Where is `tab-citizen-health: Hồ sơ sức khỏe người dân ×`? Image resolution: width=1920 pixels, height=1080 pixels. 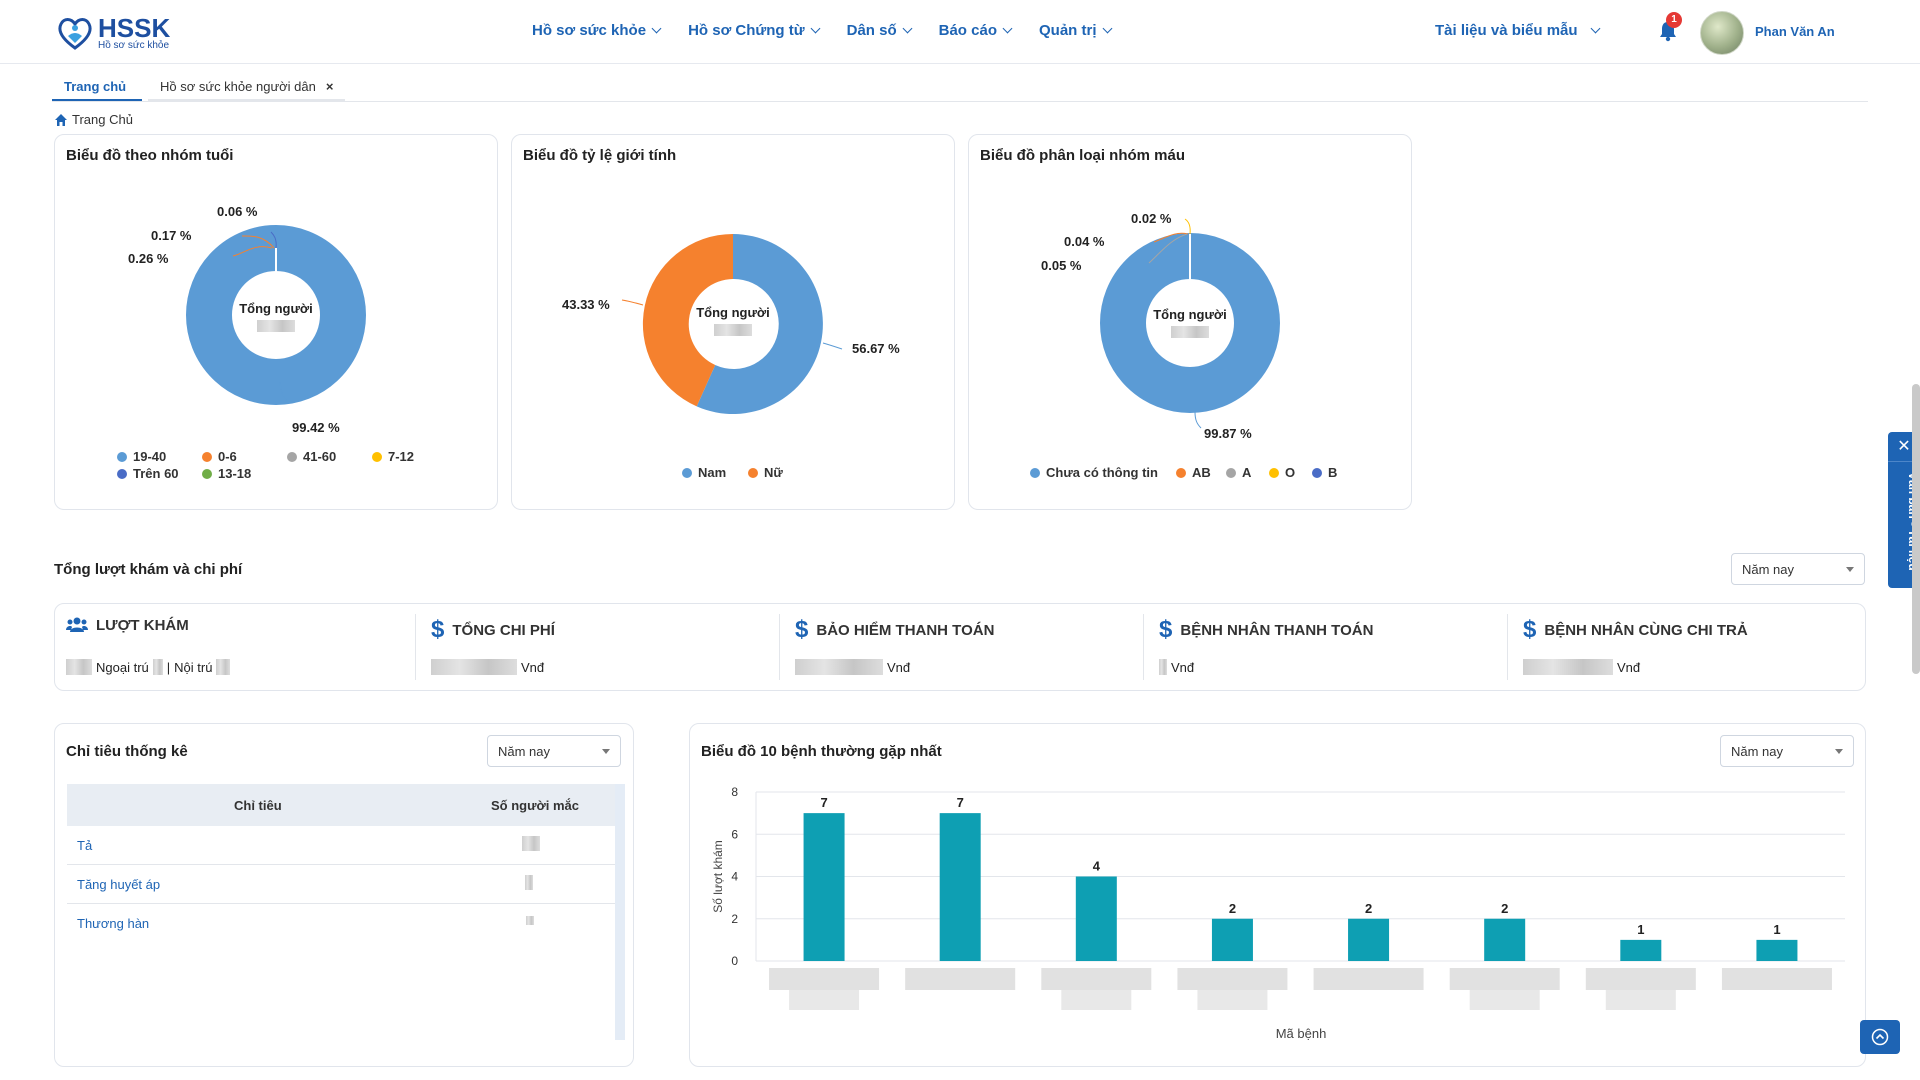
tab-citizen-health: Hồ sơ sức khỏe người dân × is located at coordinates (247, 89).